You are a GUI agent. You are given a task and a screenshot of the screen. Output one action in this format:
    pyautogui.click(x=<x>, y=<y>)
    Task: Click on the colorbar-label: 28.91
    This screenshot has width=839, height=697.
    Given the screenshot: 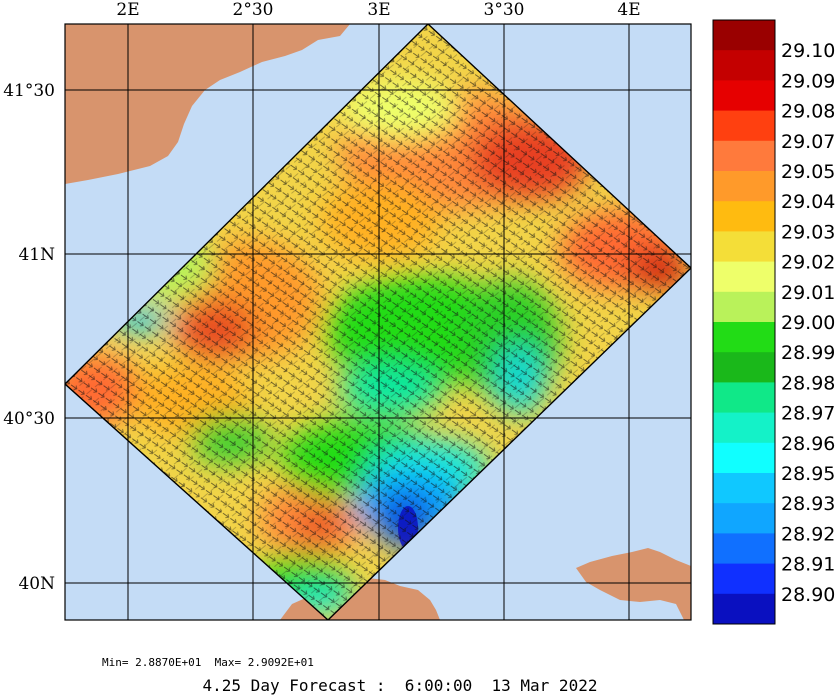 What is the action you would take?
    pyautogui.click(x=808, y=565)
    